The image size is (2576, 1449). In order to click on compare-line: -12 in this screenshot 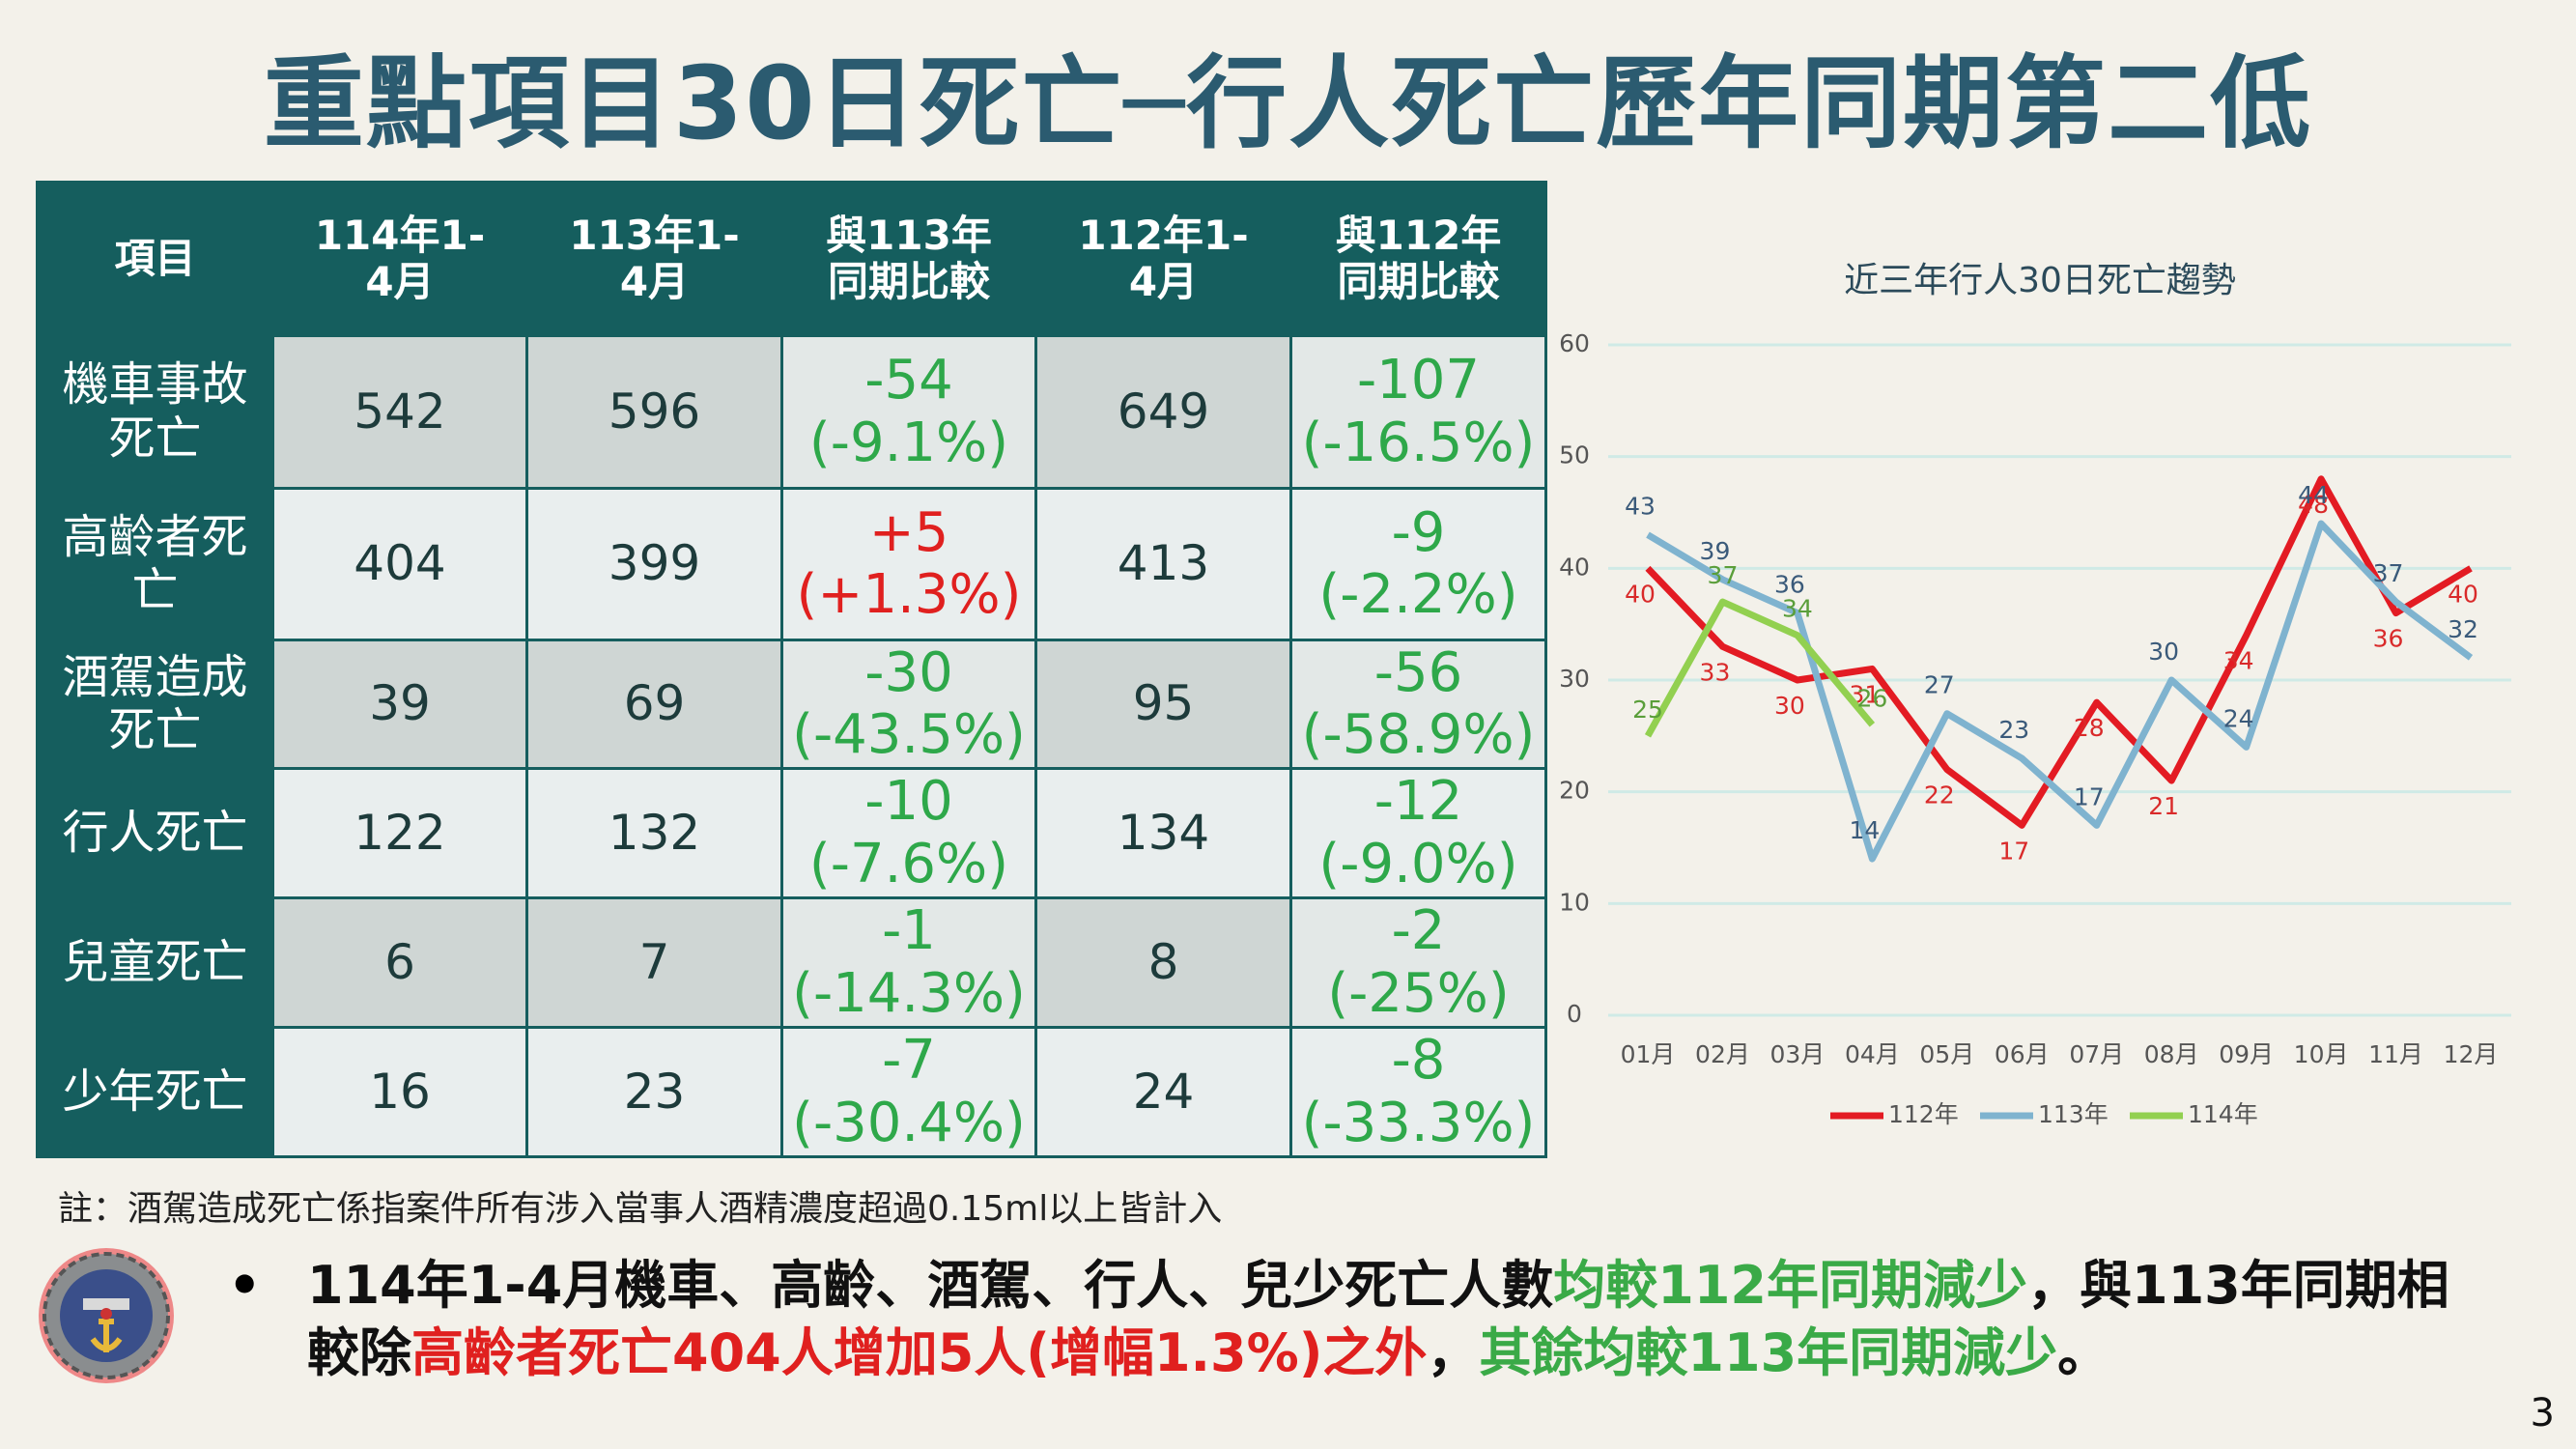, I will do `click(1418, 802)`.